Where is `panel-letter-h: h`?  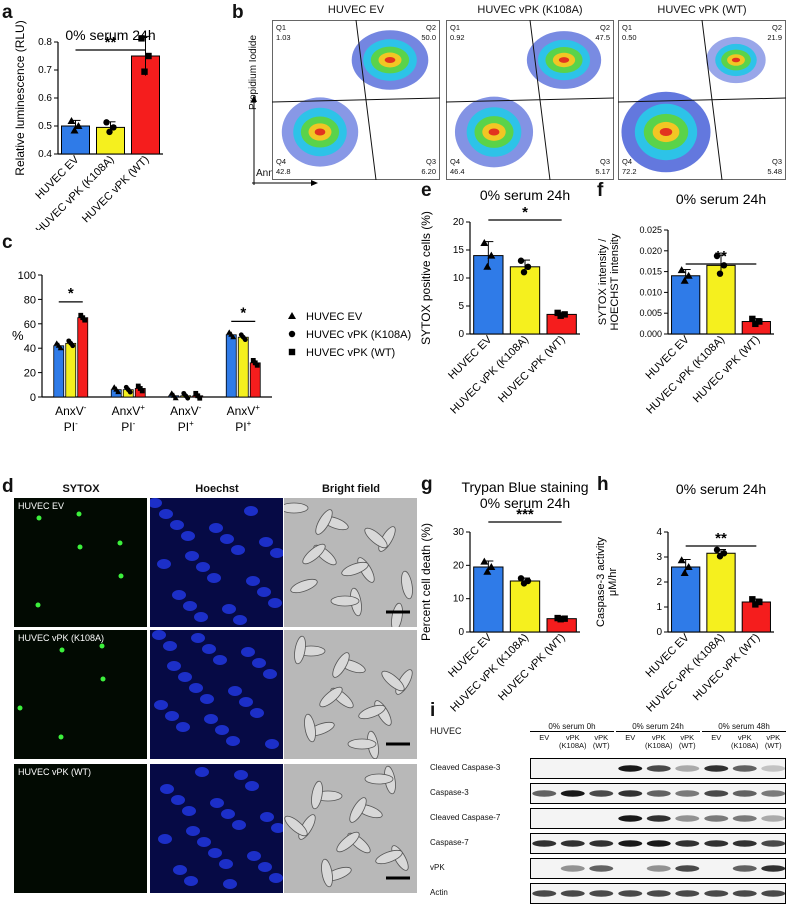
panel-letter-h: h is located at coordinates (603, 484).